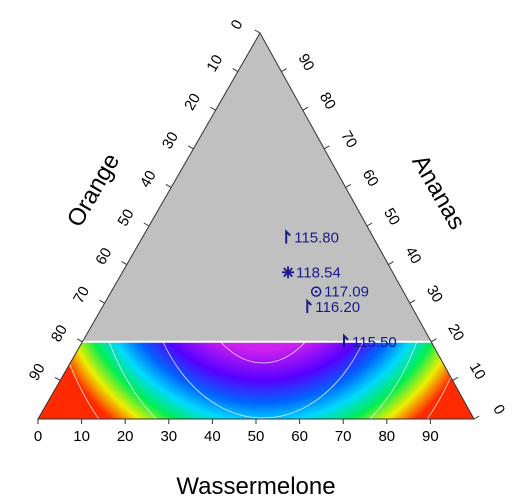  I want to click on bottom-axis-ticks: 0 10 20 30 40 50 60 70 80 90, so click(236, 432).